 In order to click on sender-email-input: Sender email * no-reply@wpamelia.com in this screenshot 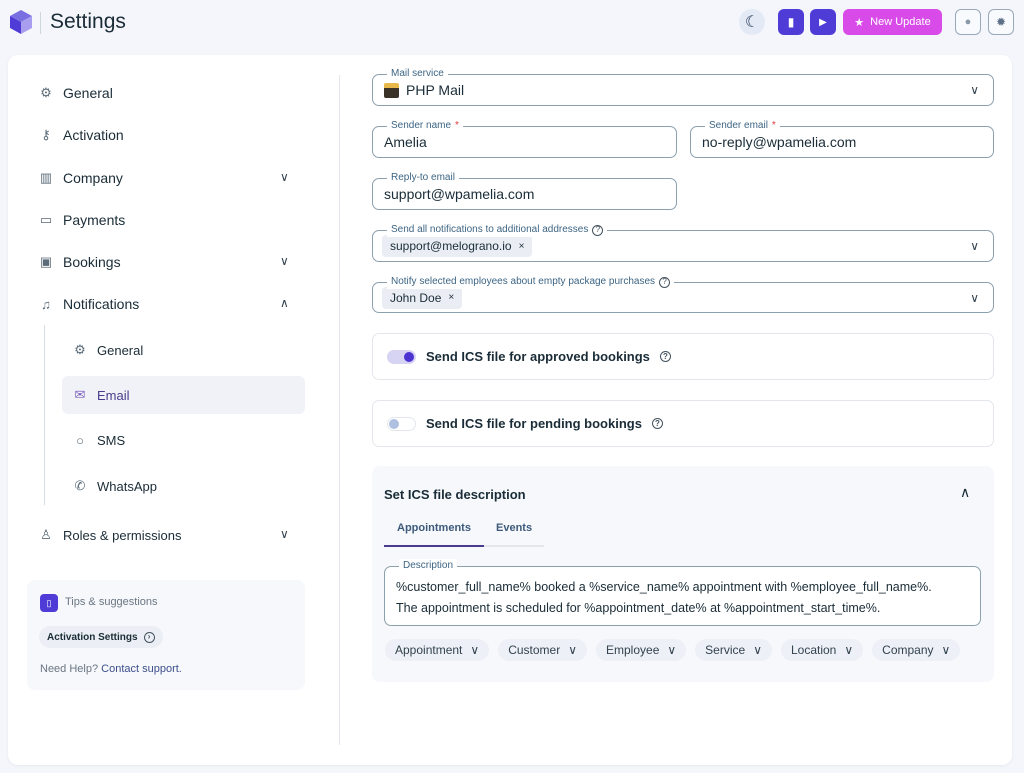, I will do `click(842, 138)`.